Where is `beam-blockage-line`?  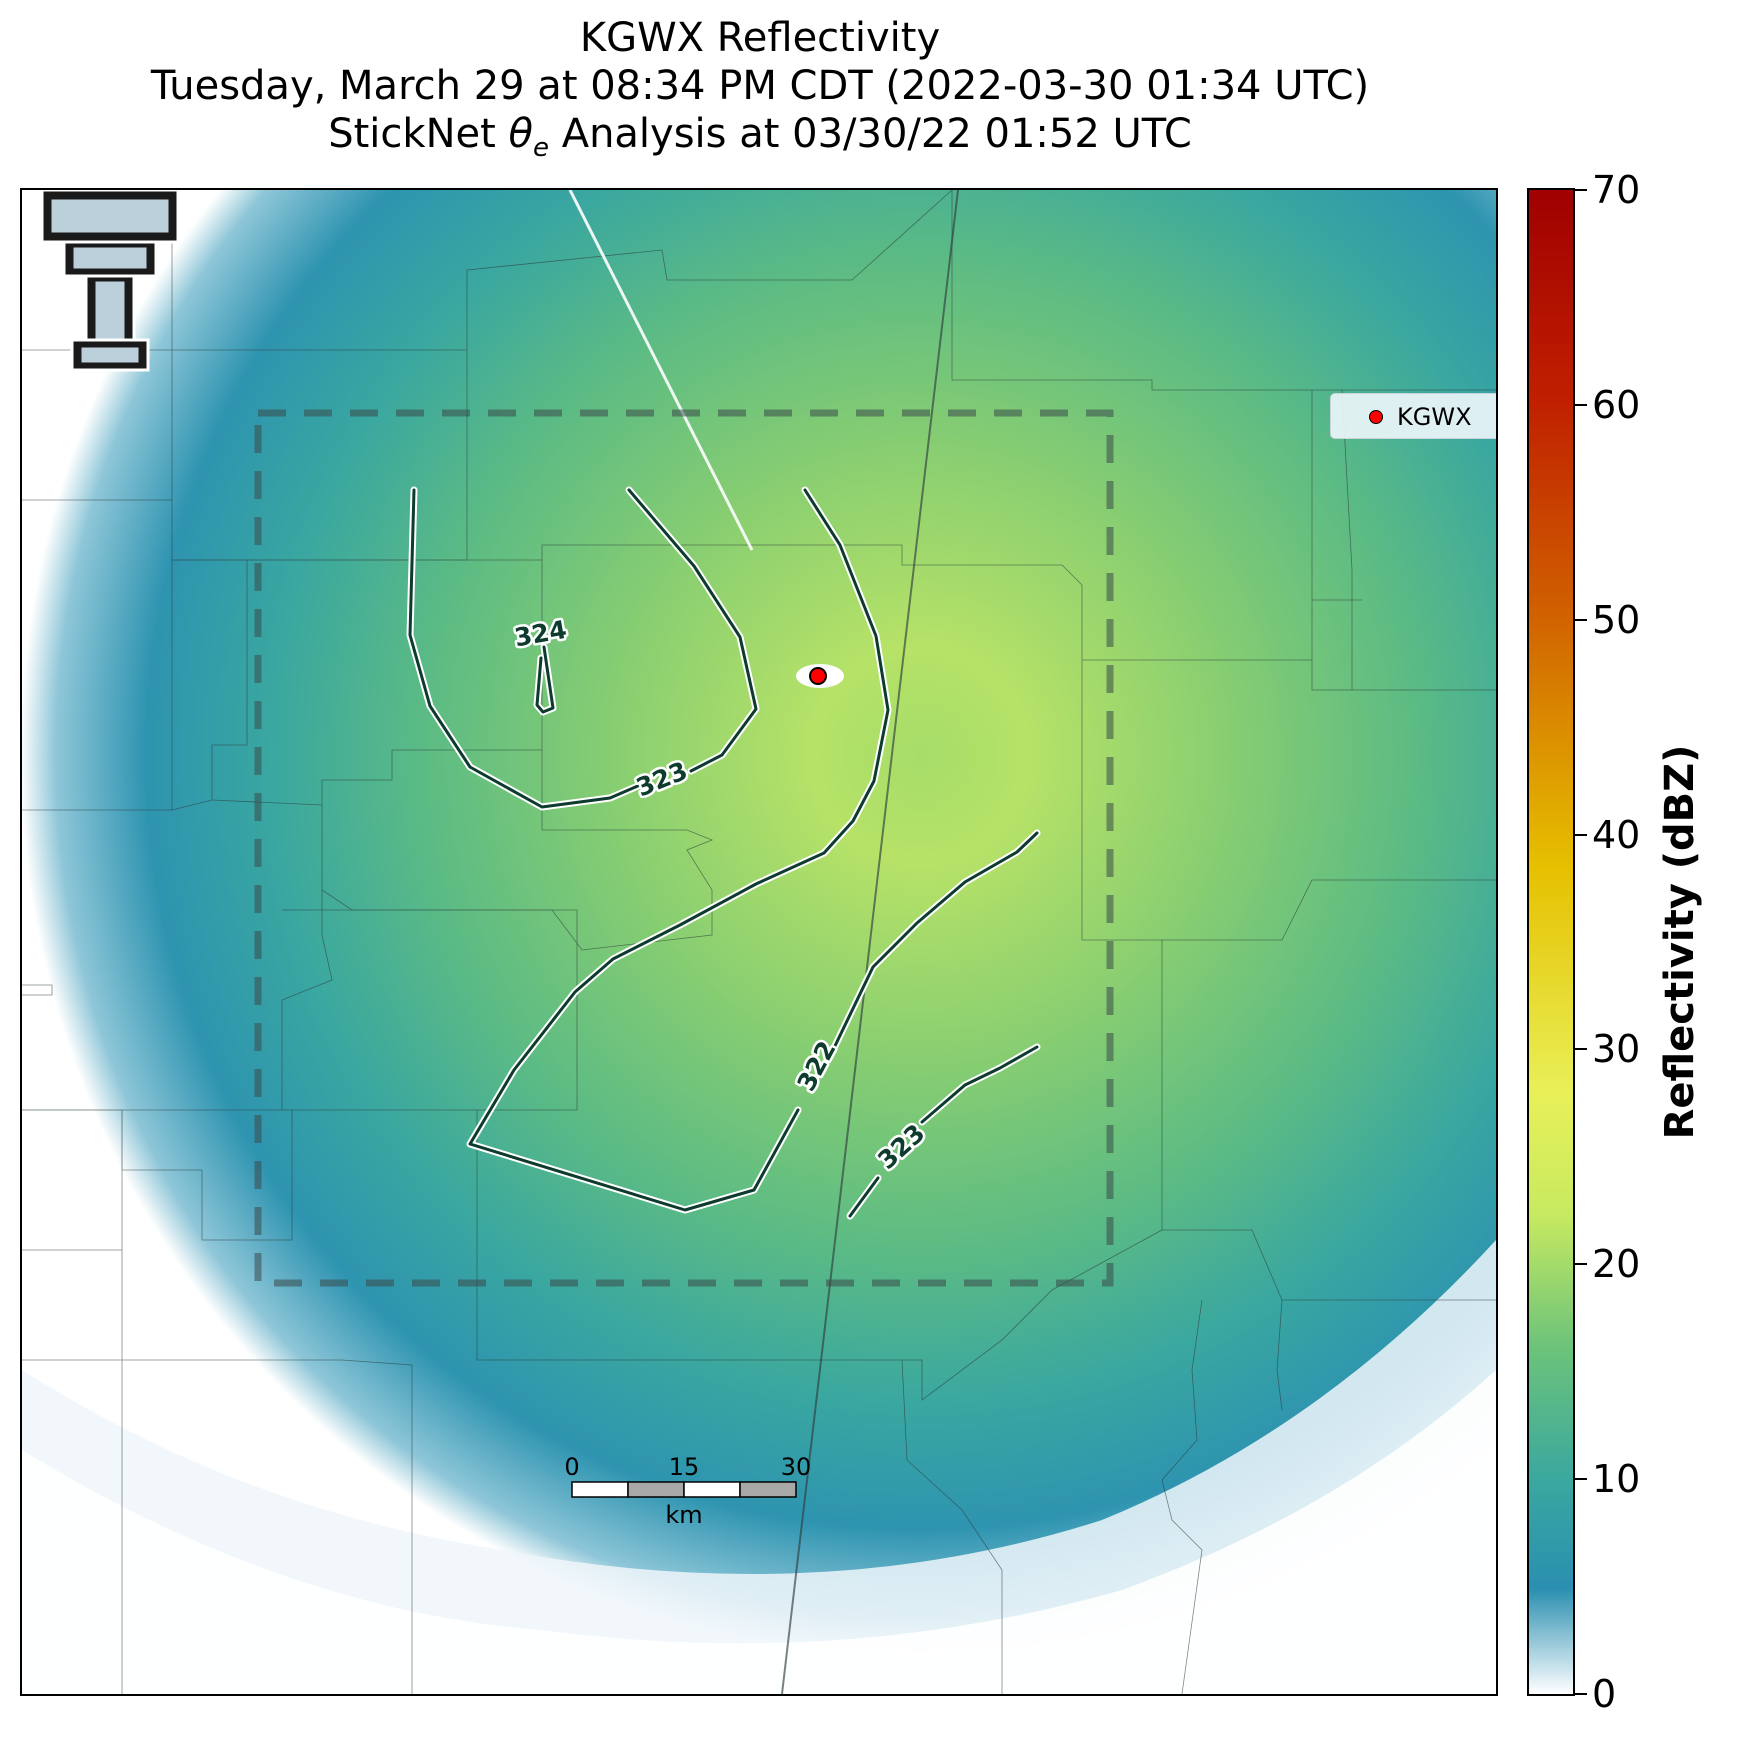
beam-blockage-line is located at coordinates (661, 370).